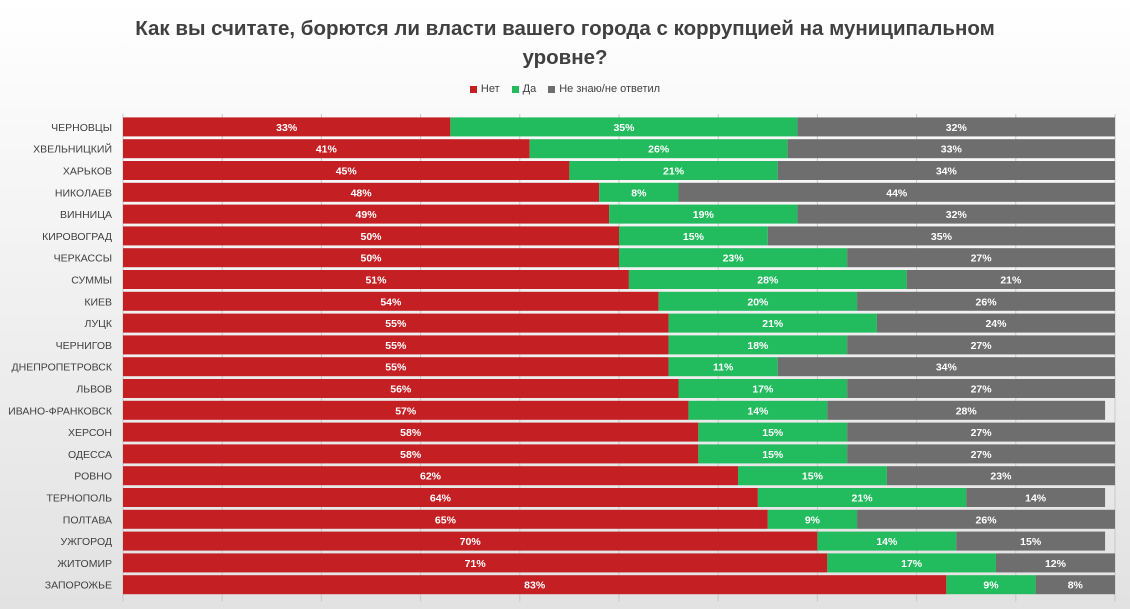 The image size is (1130, 609). Describe the element at coordinates (367, 215) in the screenshot. I see `data-label-no: 49%` at that location.